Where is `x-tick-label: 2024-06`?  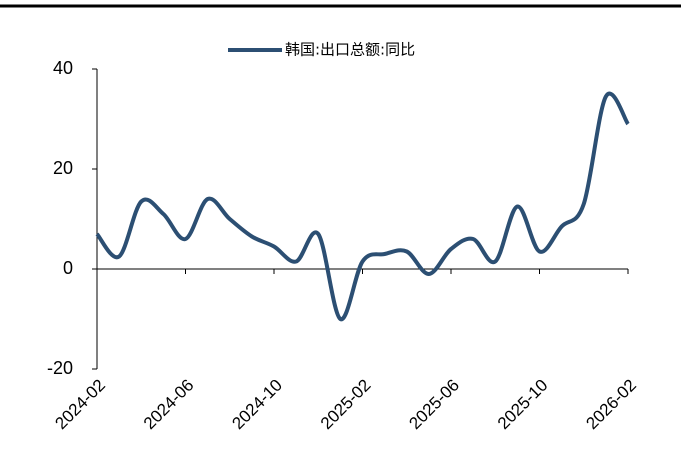 x-tick-label: 2024-06 is located at coordinates (169, 405).